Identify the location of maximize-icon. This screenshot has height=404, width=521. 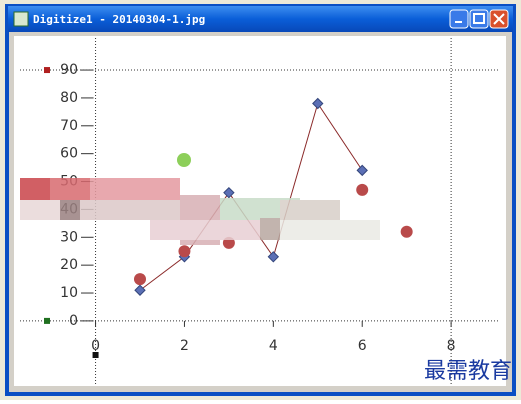
(479, 18).